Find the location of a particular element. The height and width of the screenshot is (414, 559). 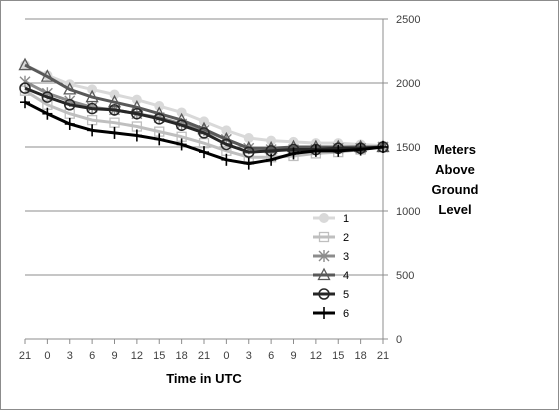

legend-item-6: 6 is located at coordinates (331, 313).